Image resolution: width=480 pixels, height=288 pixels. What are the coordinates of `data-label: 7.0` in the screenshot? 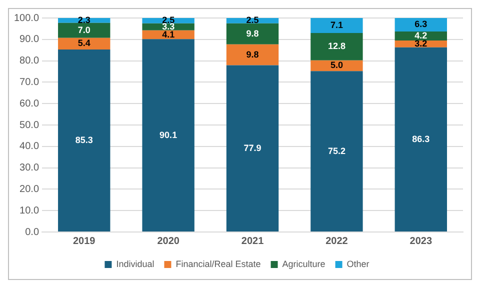 It's located at (84, 29).